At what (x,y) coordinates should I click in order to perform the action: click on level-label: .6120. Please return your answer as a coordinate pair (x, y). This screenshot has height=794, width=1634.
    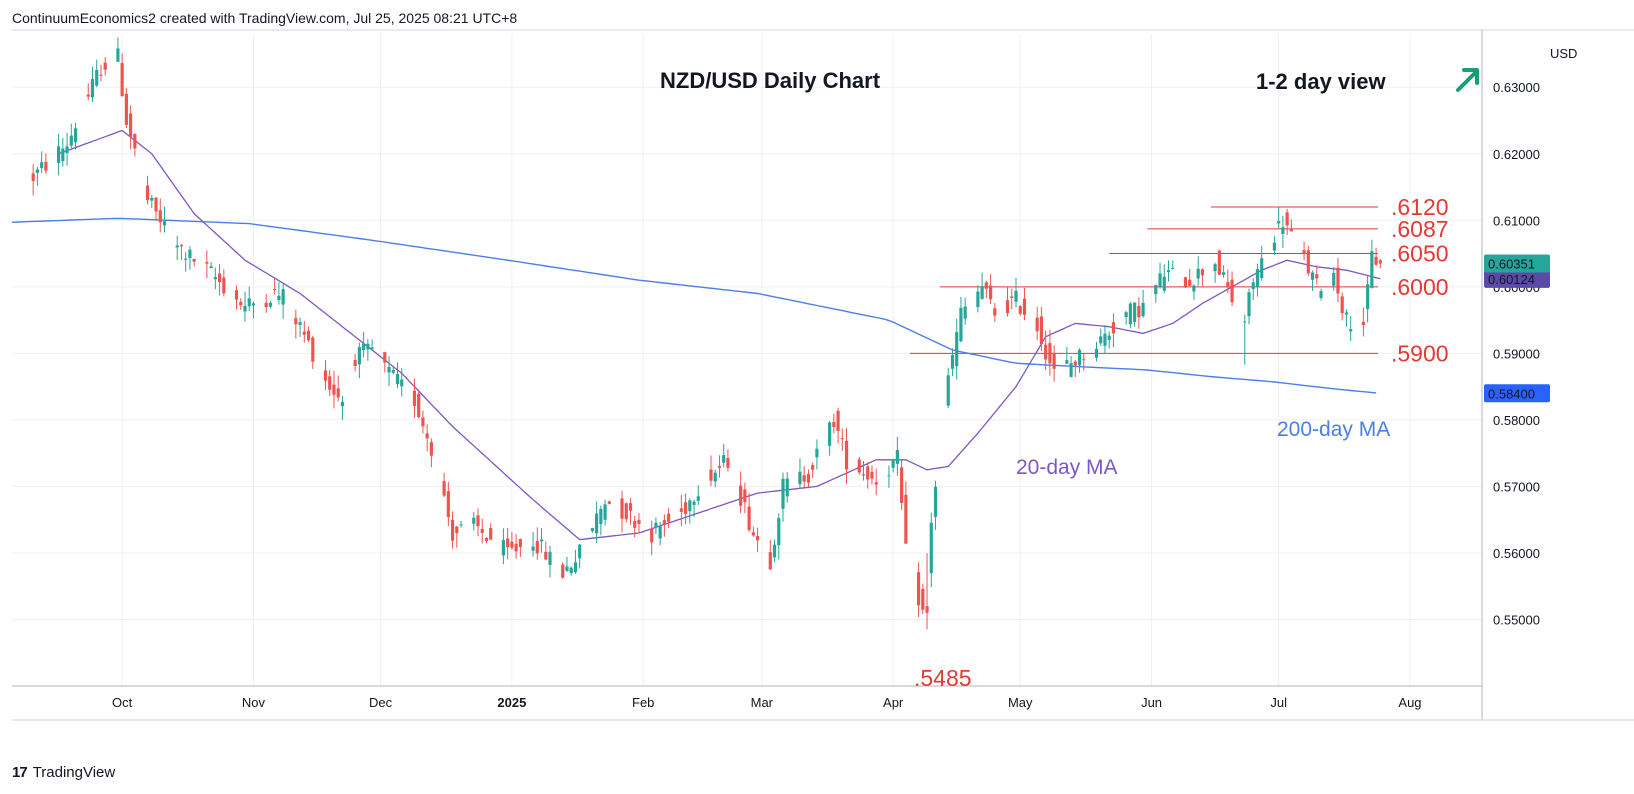
    Looking at the image, I should click on (1420, 207).